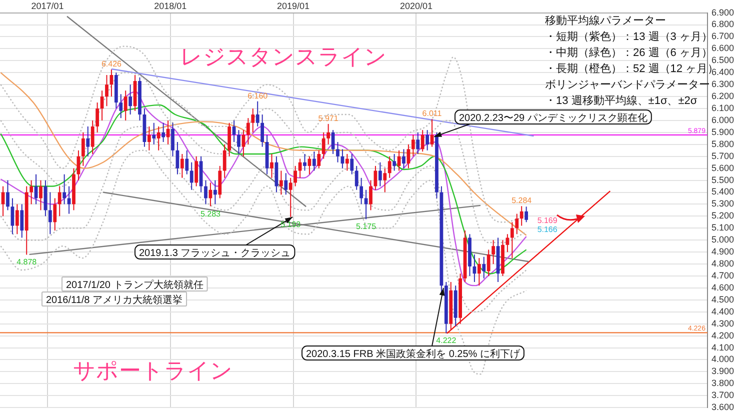 The image size is (740, 417). I want to click on y-tick-label: 6.600, so click(722, 48).